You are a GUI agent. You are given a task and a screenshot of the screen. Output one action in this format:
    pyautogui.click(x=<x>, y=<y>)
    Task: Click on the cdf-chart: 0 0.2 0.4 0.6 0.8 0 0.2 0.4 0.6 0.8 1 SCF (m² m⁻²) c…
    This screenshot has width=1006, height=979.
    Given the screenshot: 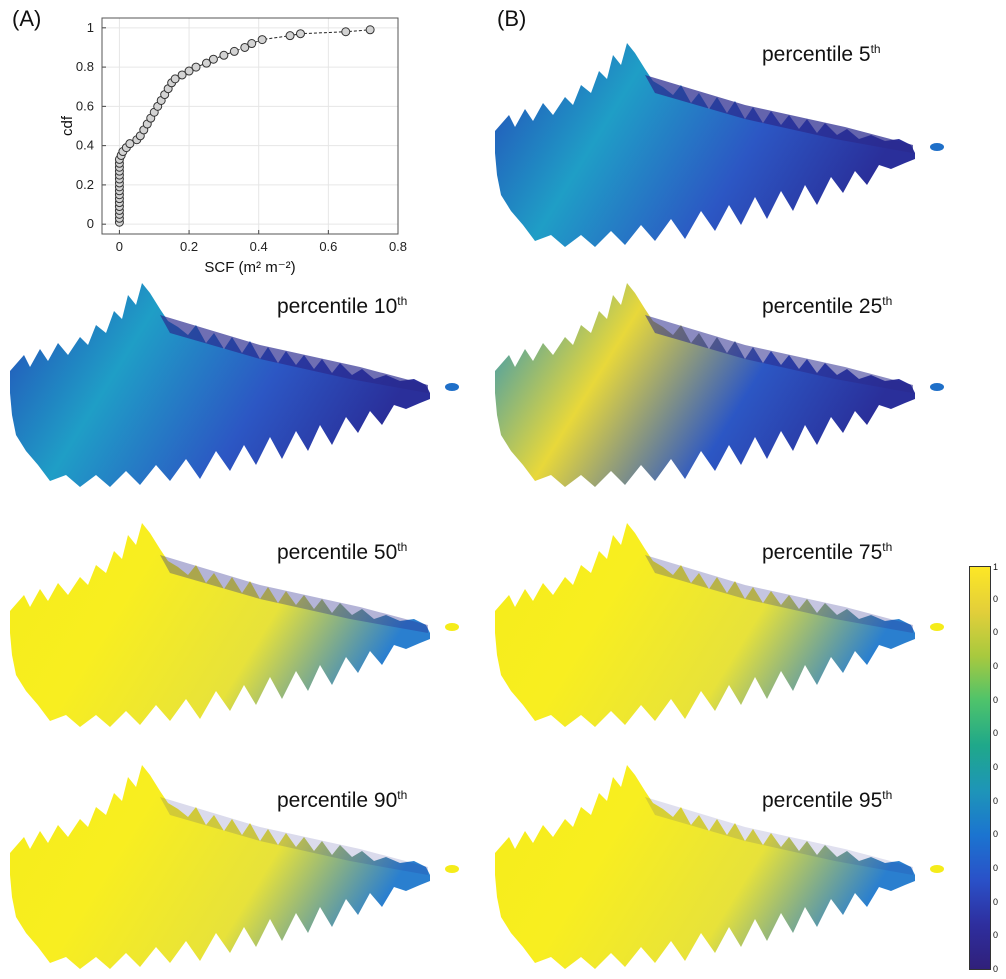 What is the action you would take?
    pyautogui.click(x=233, y=146)
    